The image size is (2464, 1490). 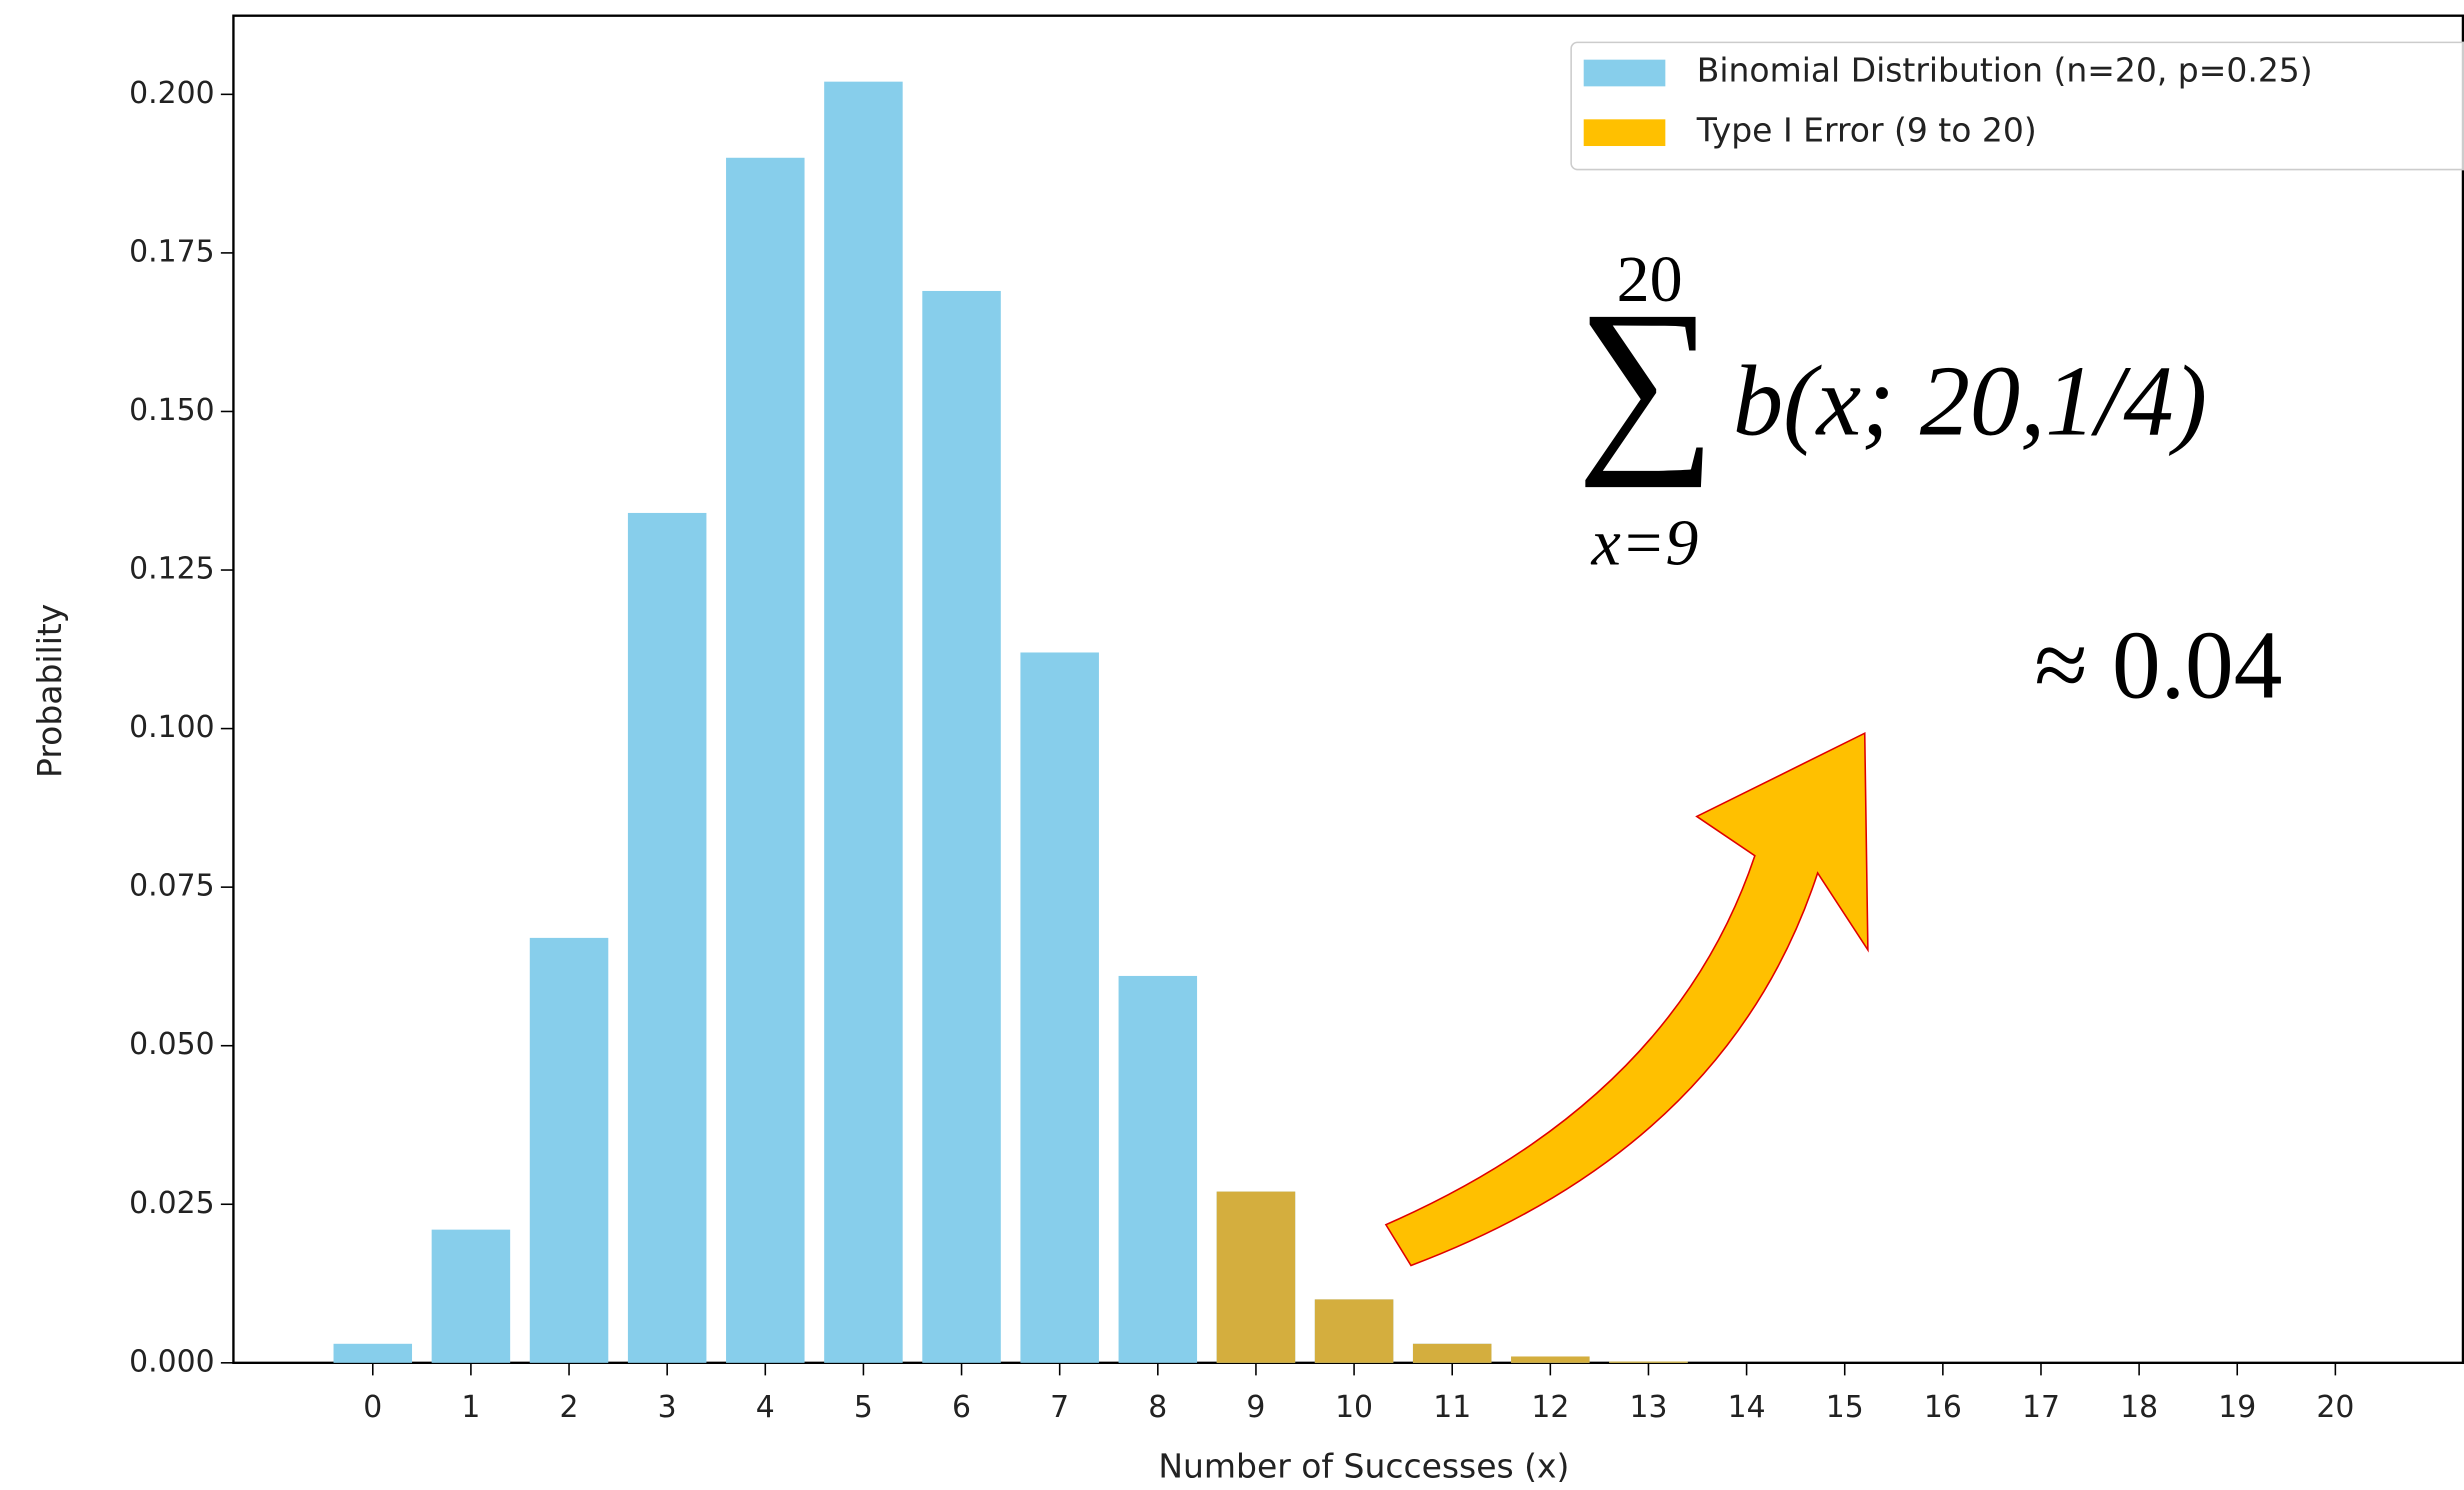 What do you see at coordinates (1747, 1407) in the screenshot?
I see `x-tick-label: 14` at bounding box center [1747, 1407].